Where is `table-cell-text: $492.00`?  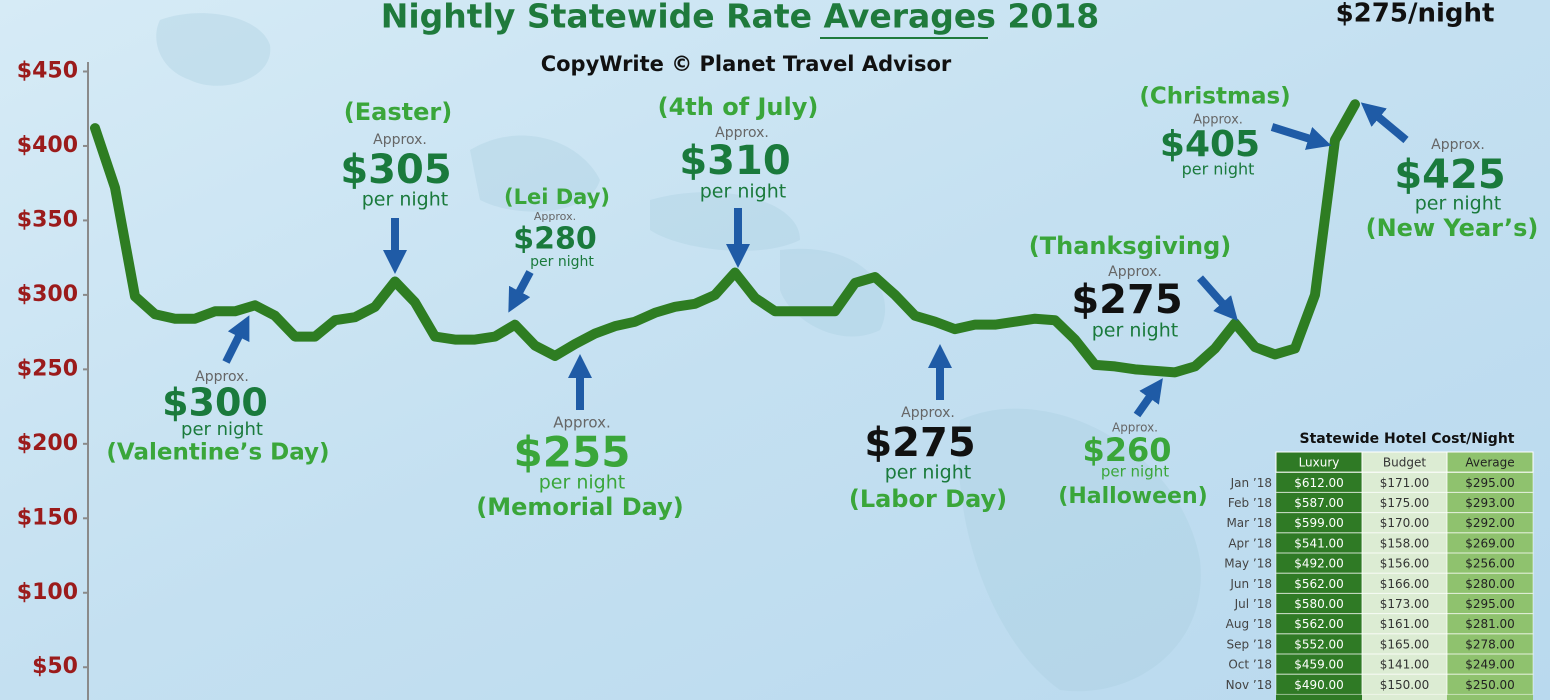 table-cell-text: $492.00 is located at coordinates (1319, 564).